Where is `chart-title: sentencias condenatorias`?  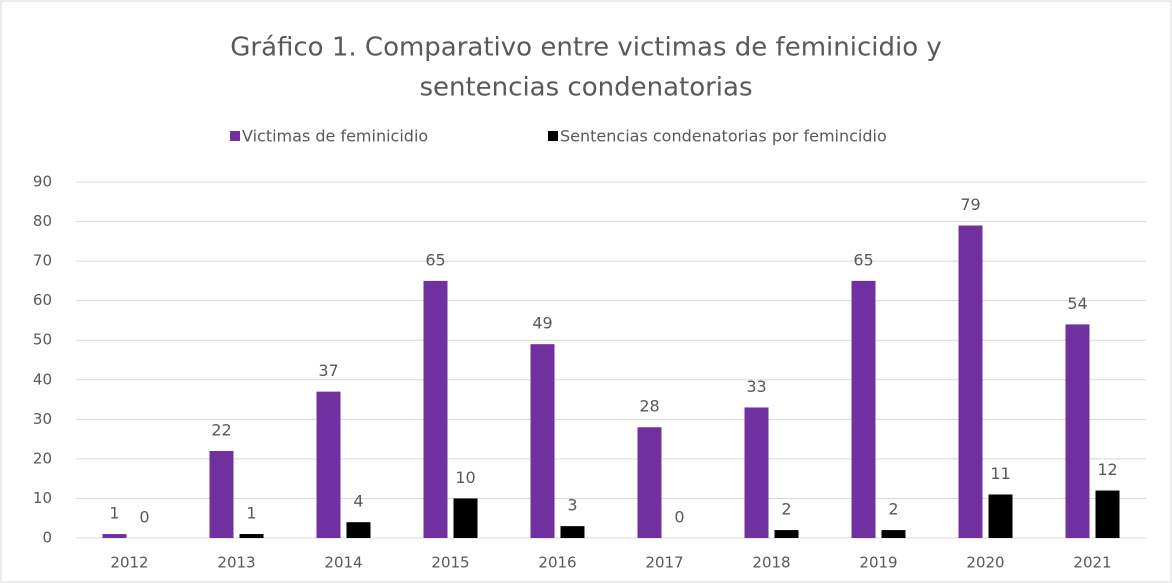
chart-title: sentencias condenatorias is located at coordinates (585, 88).